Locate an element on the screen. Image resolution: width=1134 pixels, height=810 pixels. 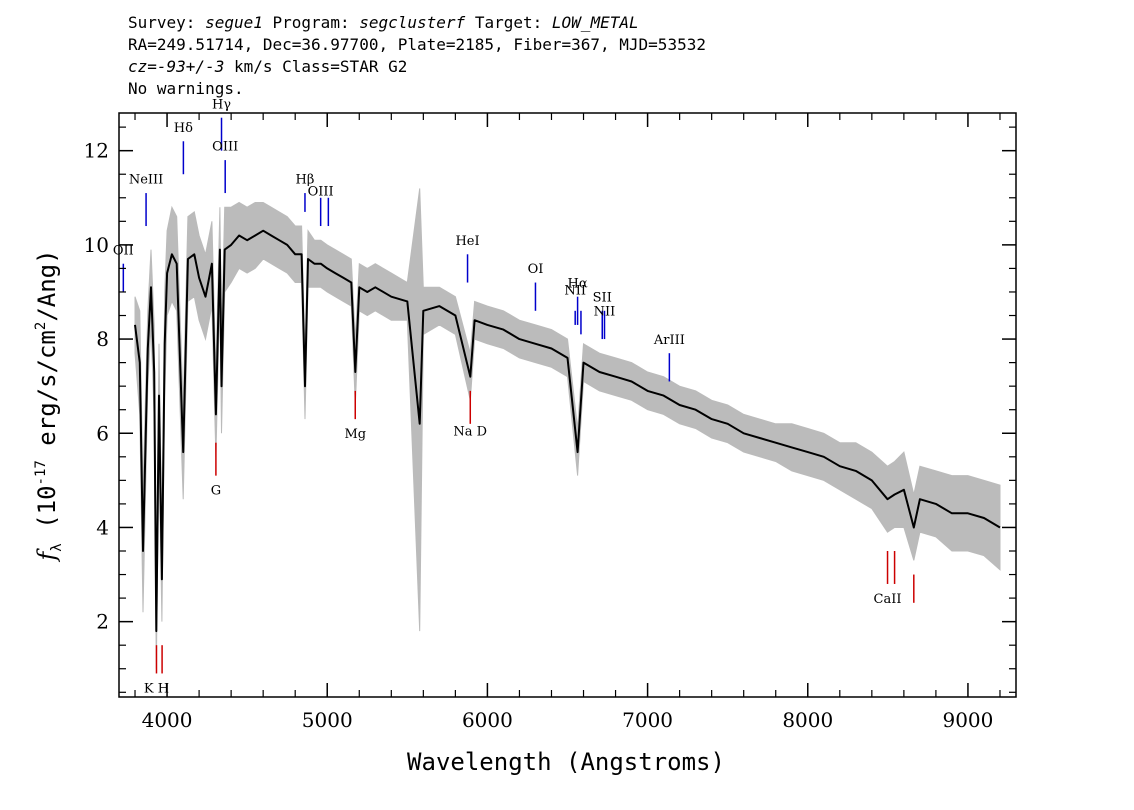
x-tick-label: 9000 is located at coordinates (967, 720).